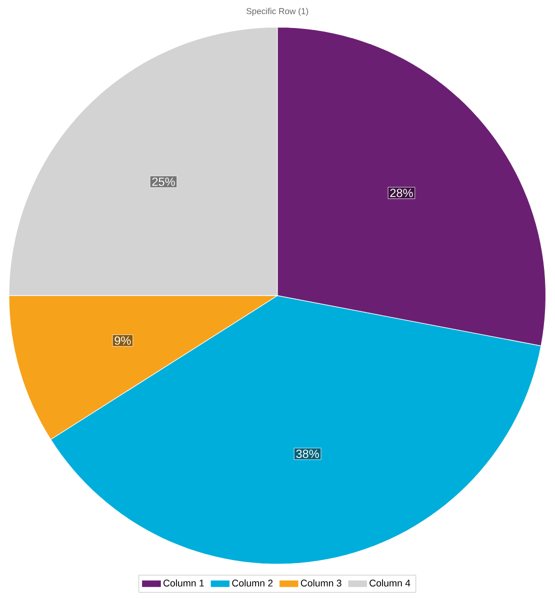  I want to click on data-label: 28%, so click(402, 193).